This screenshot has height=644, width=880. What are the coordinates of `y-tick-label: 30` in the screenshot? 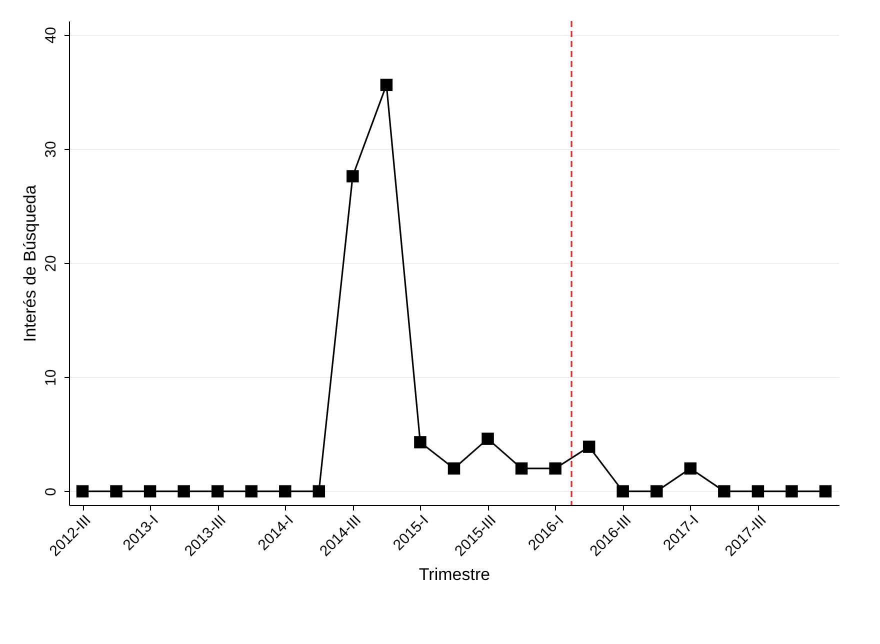 It's located at (51, 149).